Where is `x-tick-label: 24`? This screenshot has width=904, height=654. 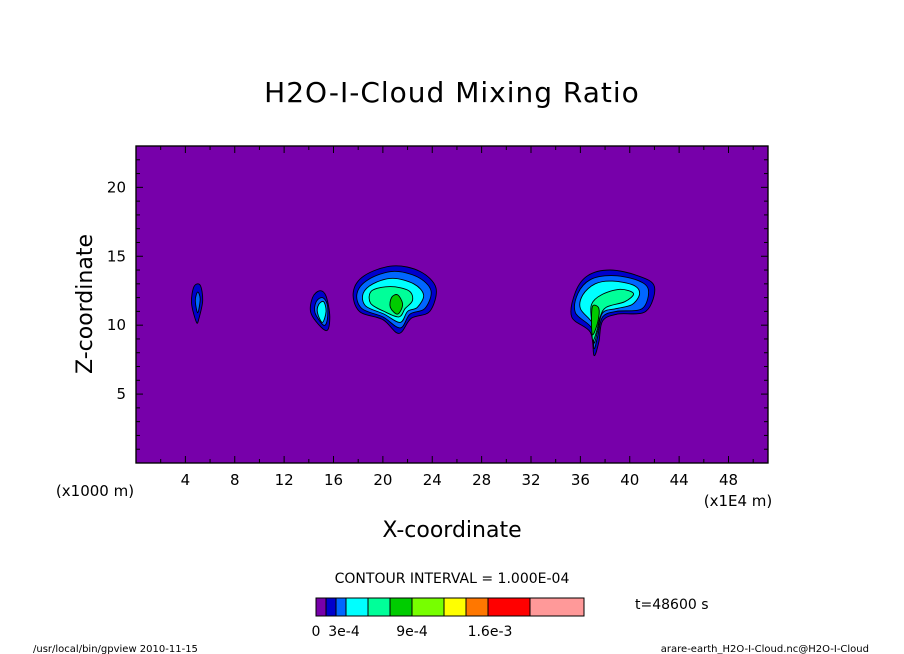
x-tick-label: 24 is located at coordinates (432, 480).